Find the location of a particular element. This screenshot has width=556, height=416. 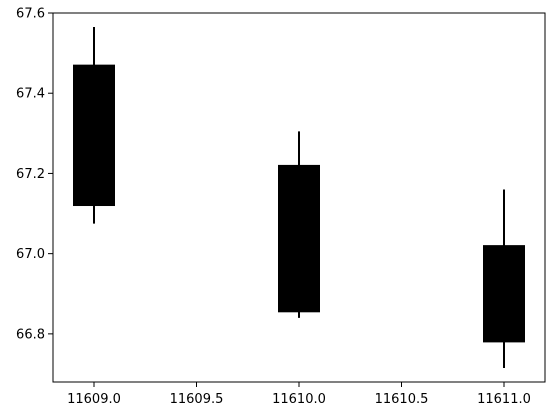

x-tick-label: 11610.0 is located at coordinates (299, 399).